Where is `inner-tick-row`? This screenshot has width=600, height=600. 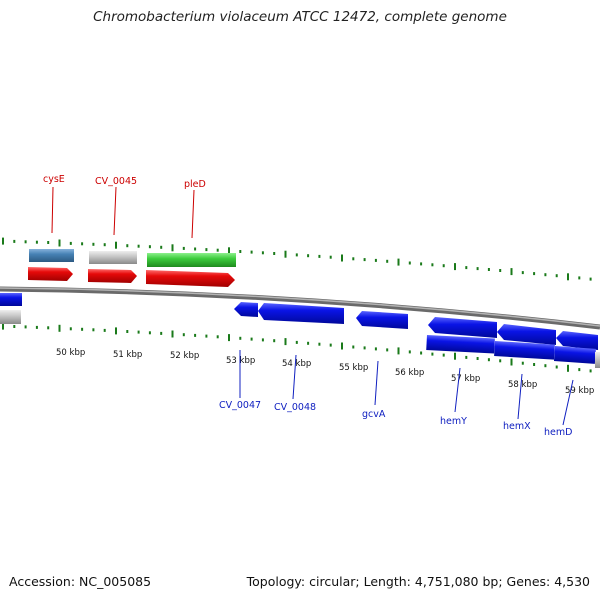 inner-tick-row is located at coordinates (297, 347).